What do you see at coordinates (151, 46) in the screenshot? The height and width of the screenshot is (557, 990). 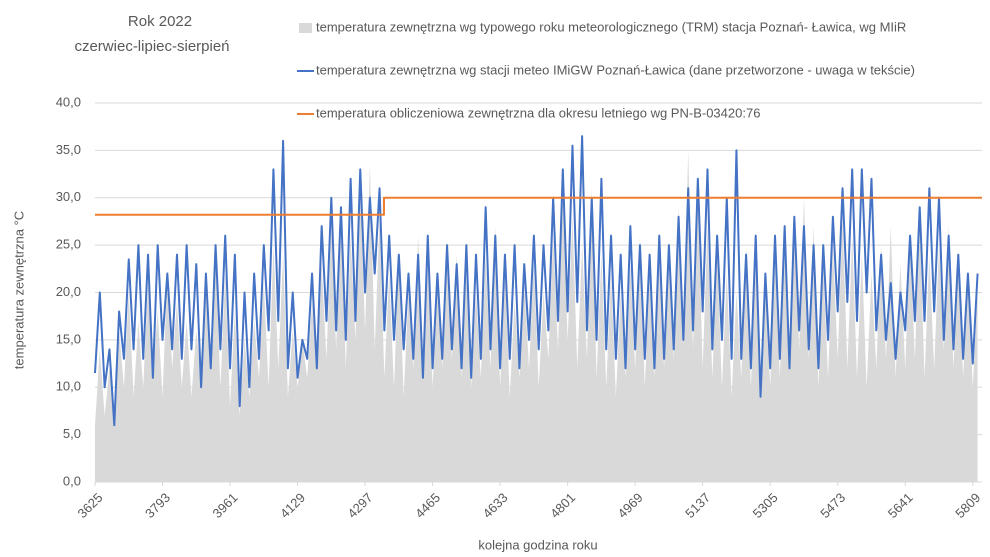 I see `chart-subtitle: czerwiec-lipiec-sierpień` at bounding box center [151, 46].